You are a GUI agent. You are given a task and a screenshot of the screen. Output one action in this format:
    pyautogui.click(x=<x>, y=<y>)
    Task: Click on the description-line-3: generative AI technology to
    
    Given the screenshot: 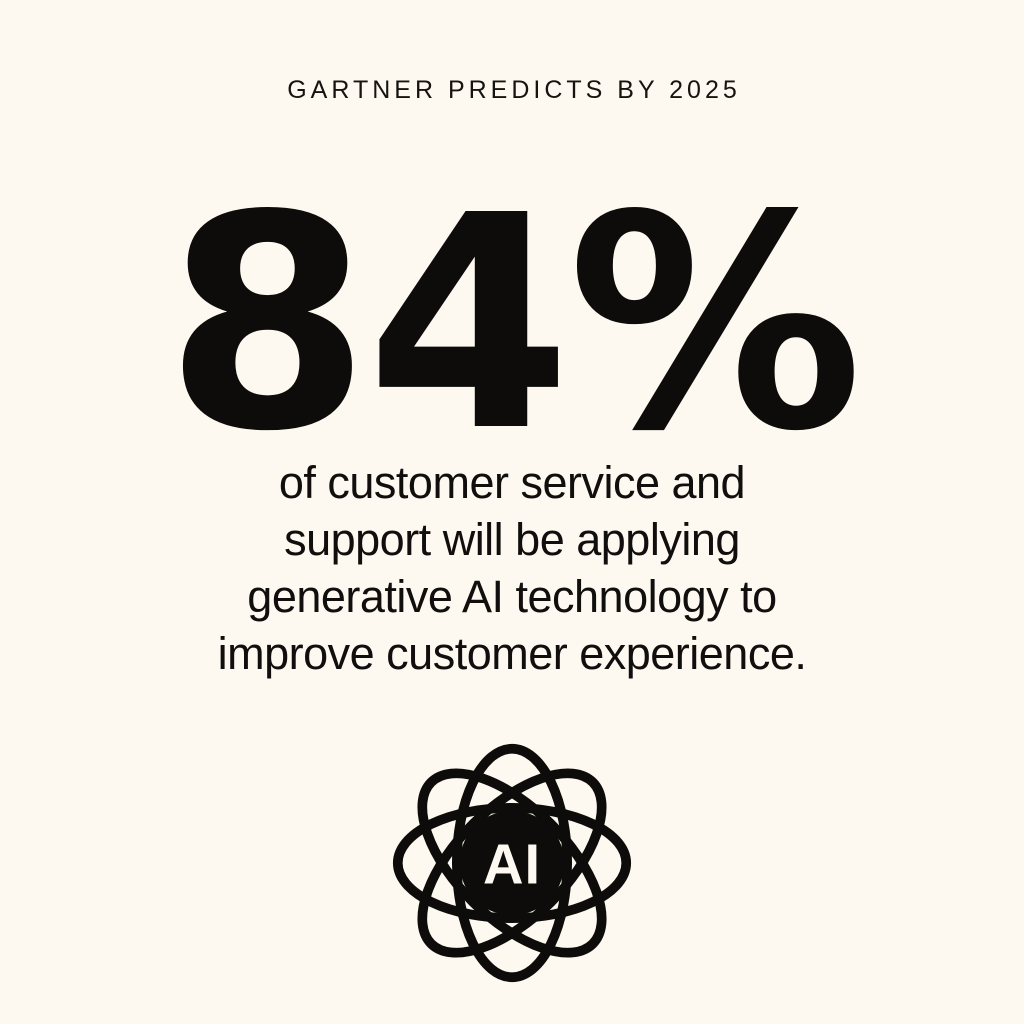 What is the action you would take?
    pyautogui.click(x=512, y=596)
    